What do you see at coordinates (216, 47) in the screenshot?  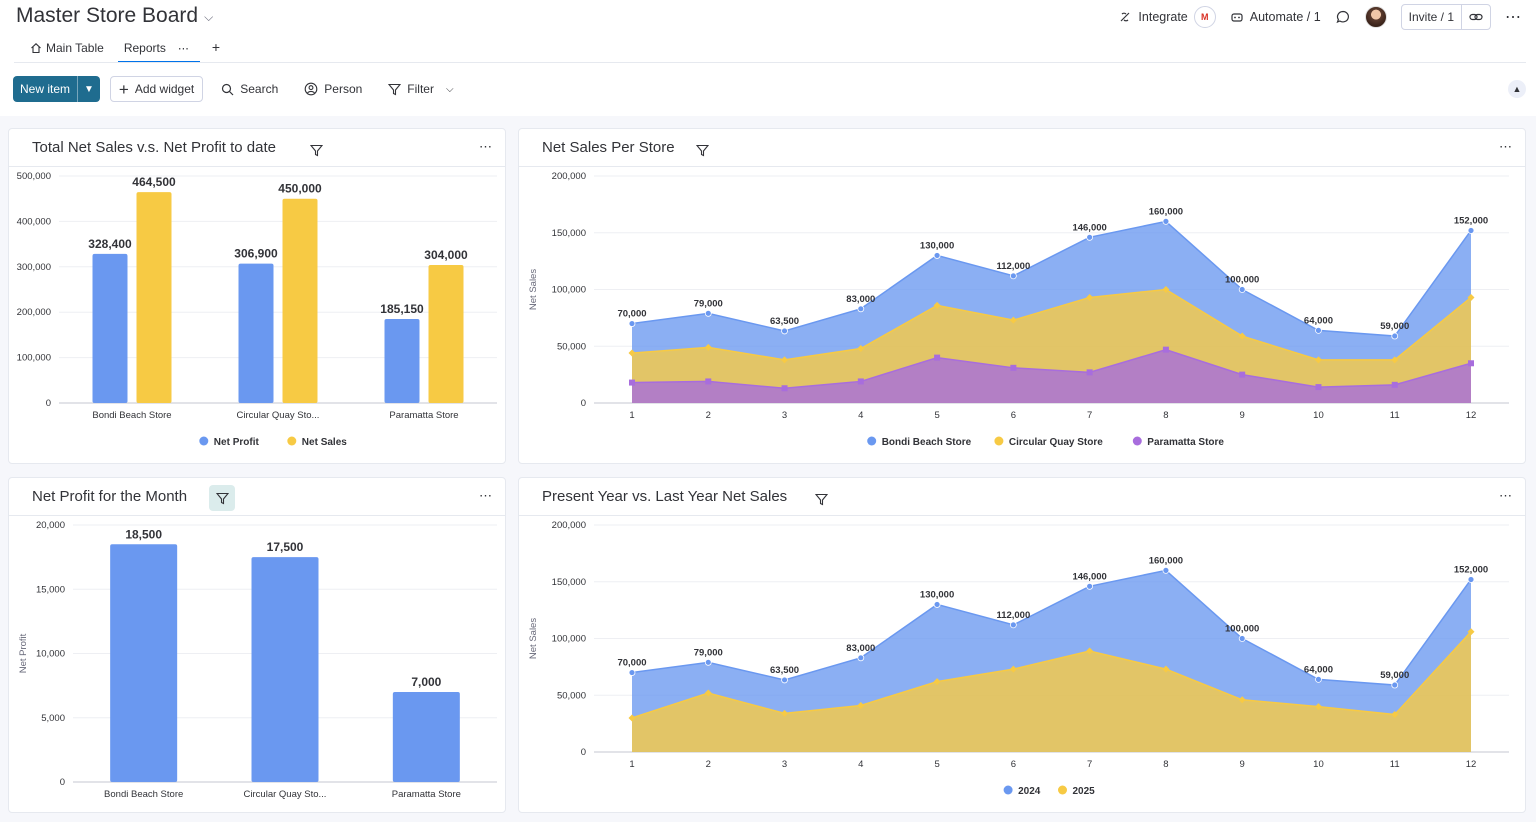 I see `add-view-button: +` at bounding box center [216, 47].